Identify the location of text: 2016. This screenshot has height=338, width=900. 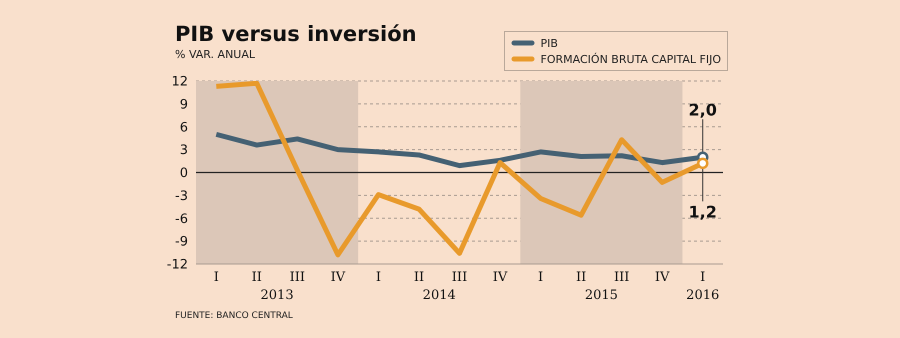
(702, 295).